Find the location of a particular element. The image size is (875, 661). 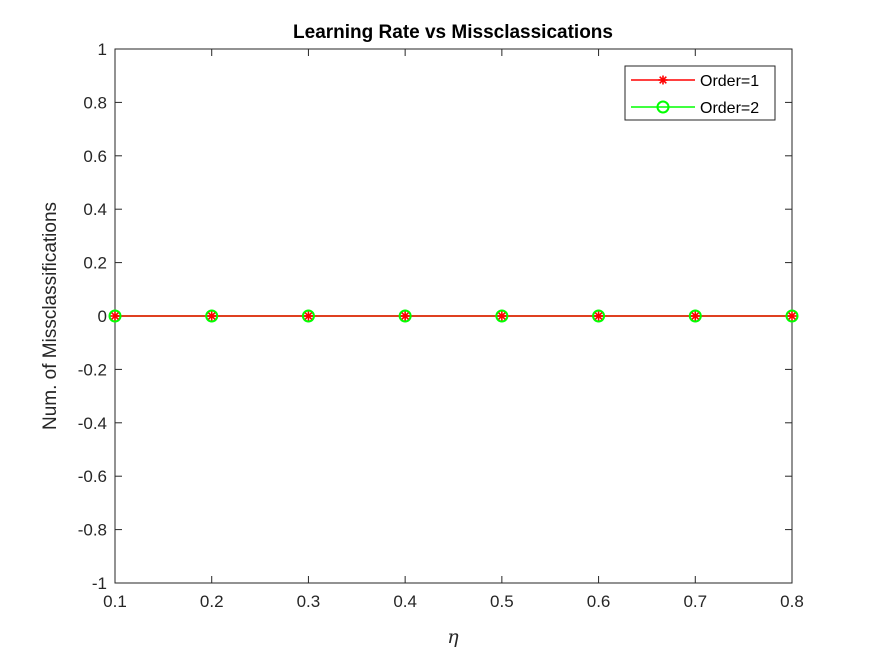

series-1-markers is located at coordinates (453, 316).